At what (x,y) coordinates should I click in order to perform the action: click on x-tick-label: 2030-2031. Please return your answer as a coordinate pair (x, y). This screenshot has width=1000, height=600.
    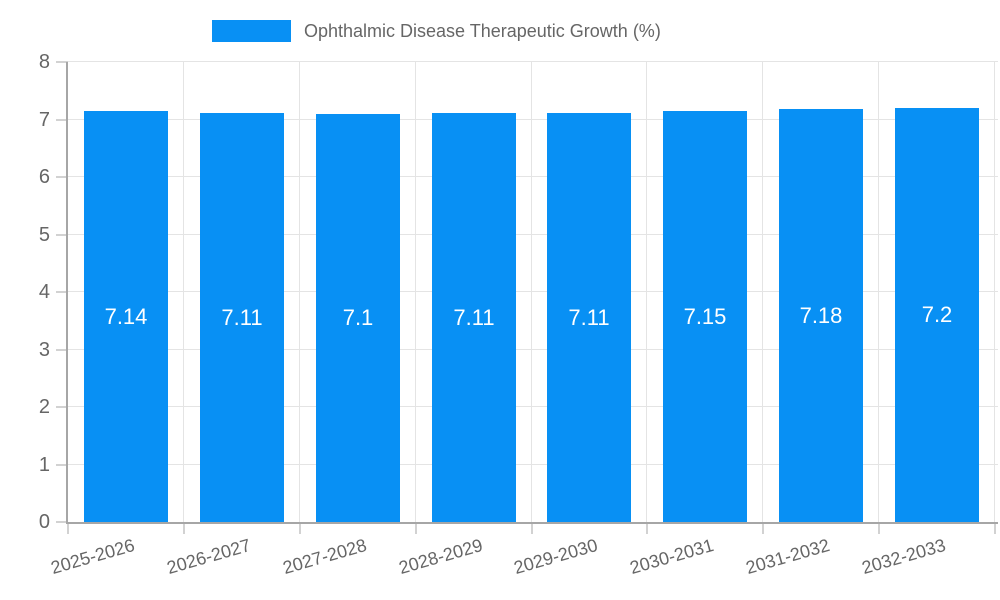
    Looking at the image, I should click on (671, 556).